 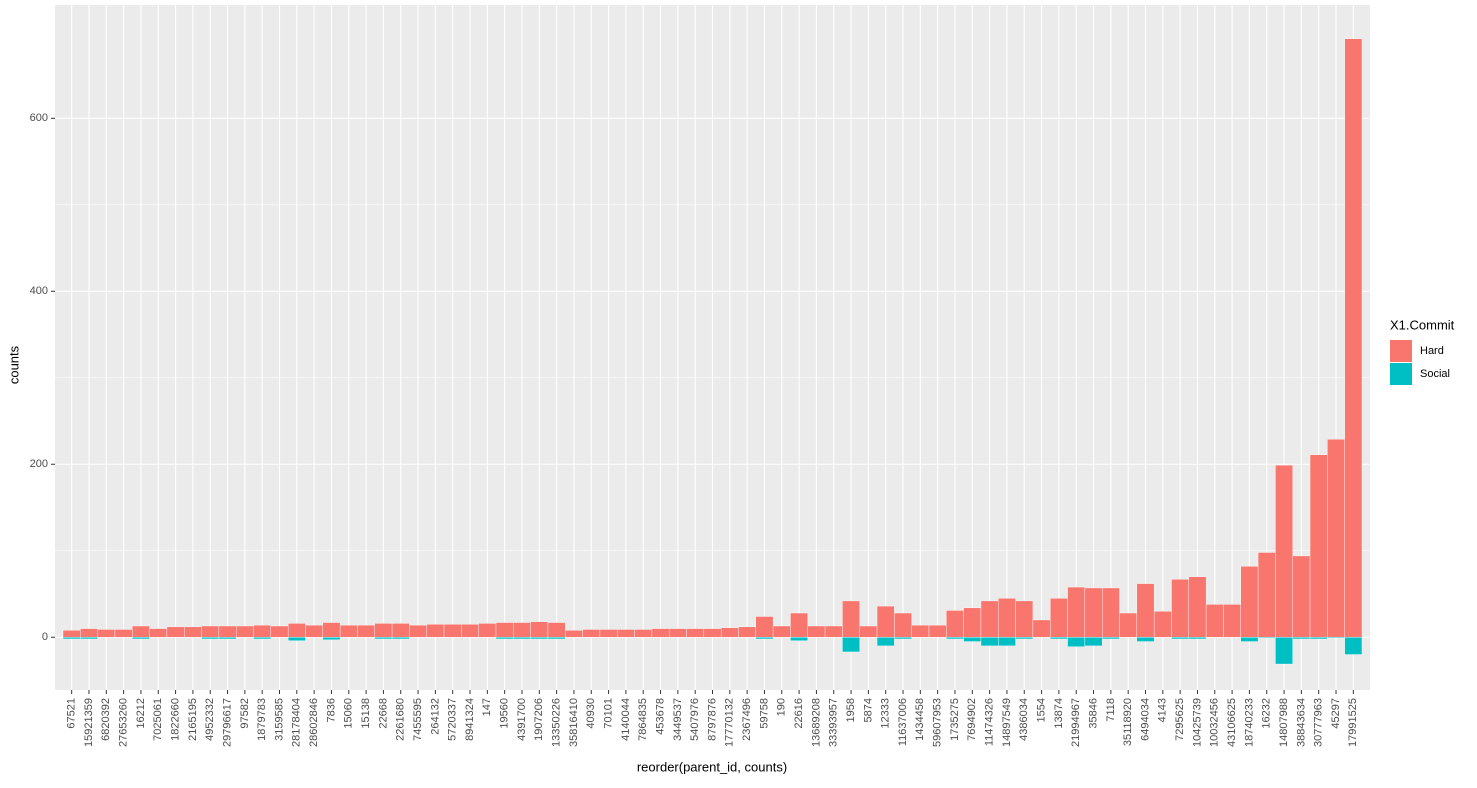 I want to click on x-tick-label: 2165195, so click(x=193, y=719).